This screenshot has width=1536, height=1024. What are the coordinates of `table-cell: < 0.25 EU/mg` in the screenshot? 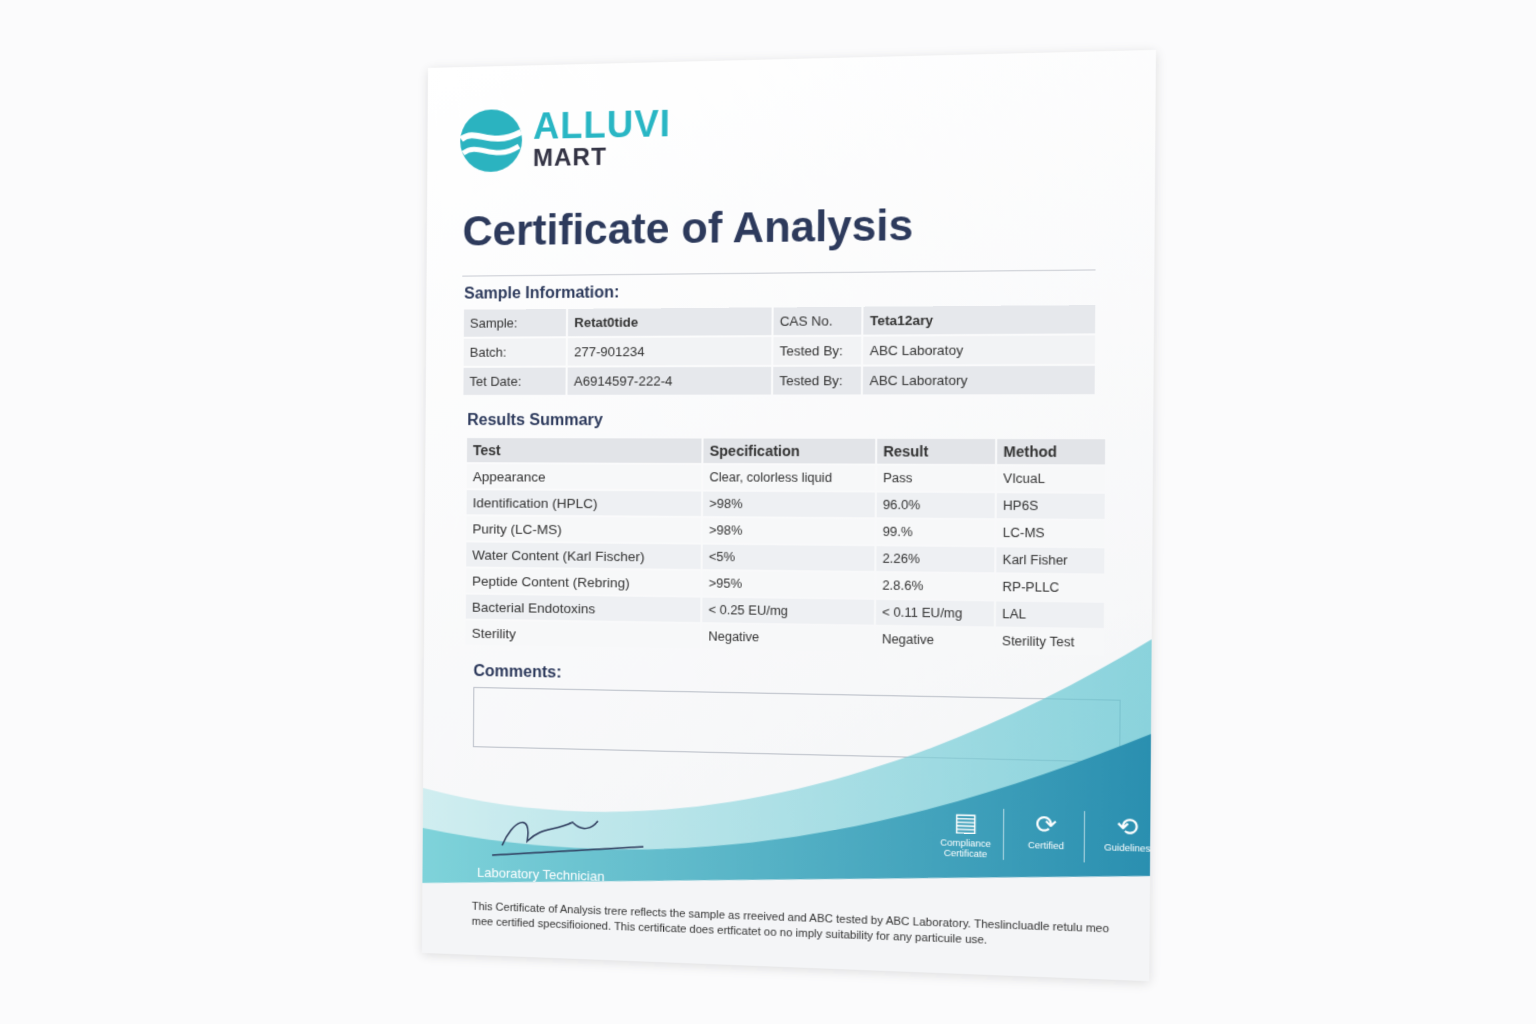 It's located at (788, 611).